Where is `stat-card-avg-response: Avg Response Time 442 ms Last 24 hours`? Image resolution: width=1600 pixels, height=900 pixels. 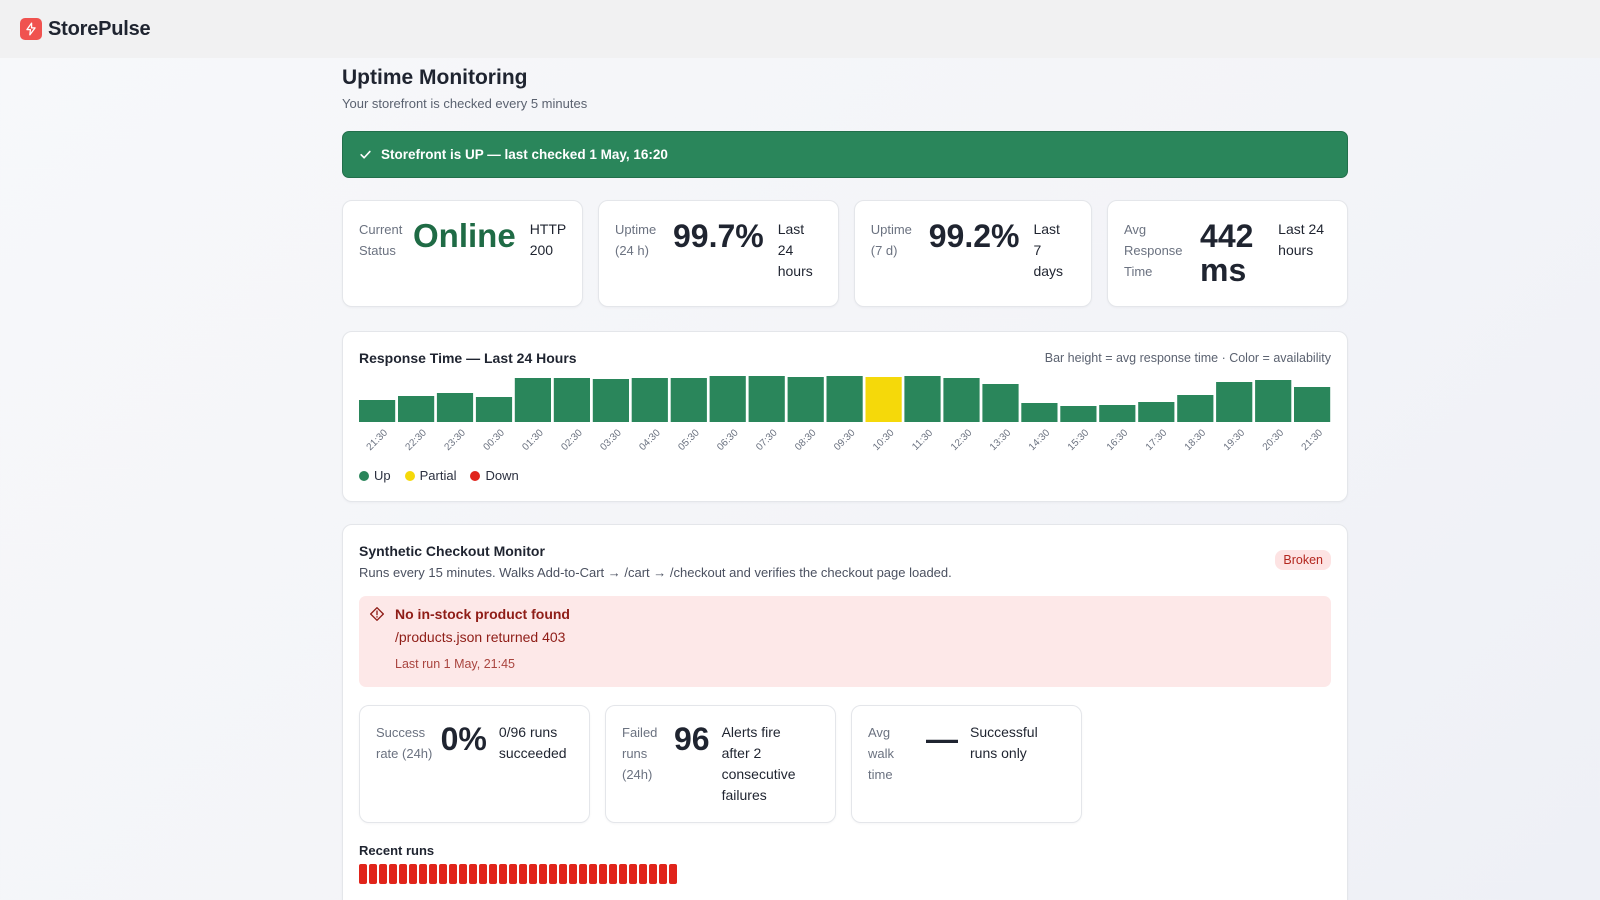
stat-card-avg-response: Avg Response Time 442 ms Last 24 hours is located at coordinates (1227, 253).